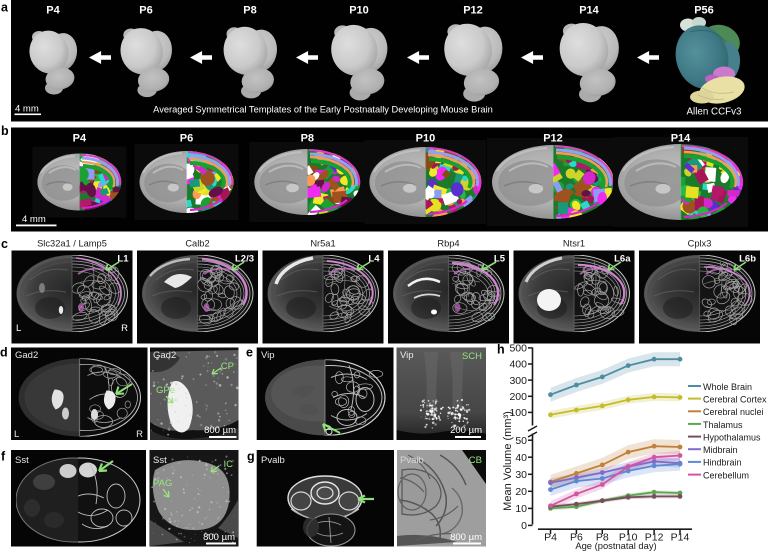  I want to click on svg-text: Calb2, so click(197, 244).